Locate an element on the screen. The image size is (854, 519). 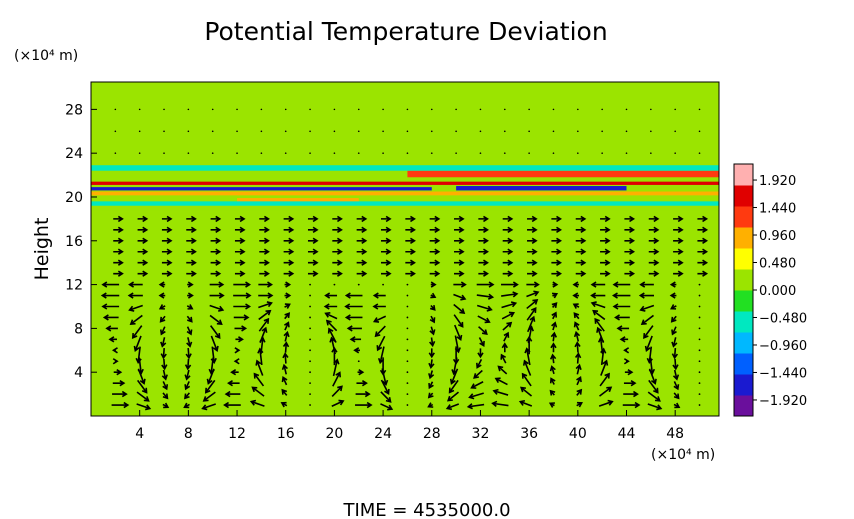
x-tick-label-2: 12 is located at coordinates (237, 434).